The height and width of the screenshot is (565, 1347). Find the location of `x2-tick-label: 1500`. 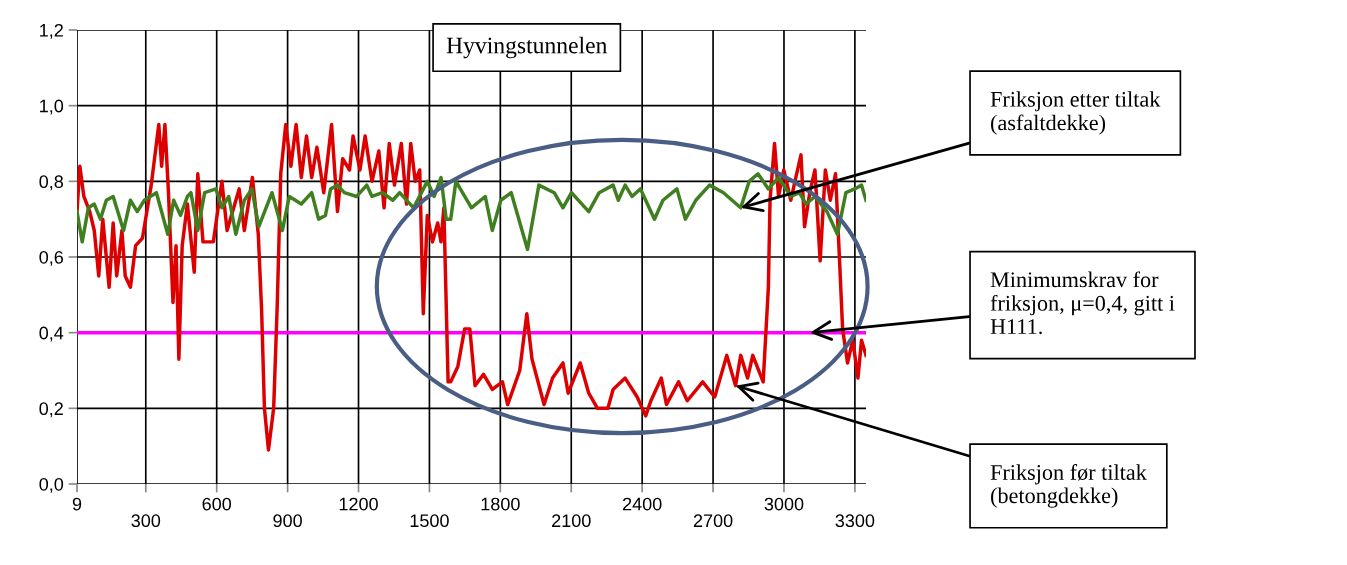

x2-tick-label: 1500 is located at coordinates (429, 521).